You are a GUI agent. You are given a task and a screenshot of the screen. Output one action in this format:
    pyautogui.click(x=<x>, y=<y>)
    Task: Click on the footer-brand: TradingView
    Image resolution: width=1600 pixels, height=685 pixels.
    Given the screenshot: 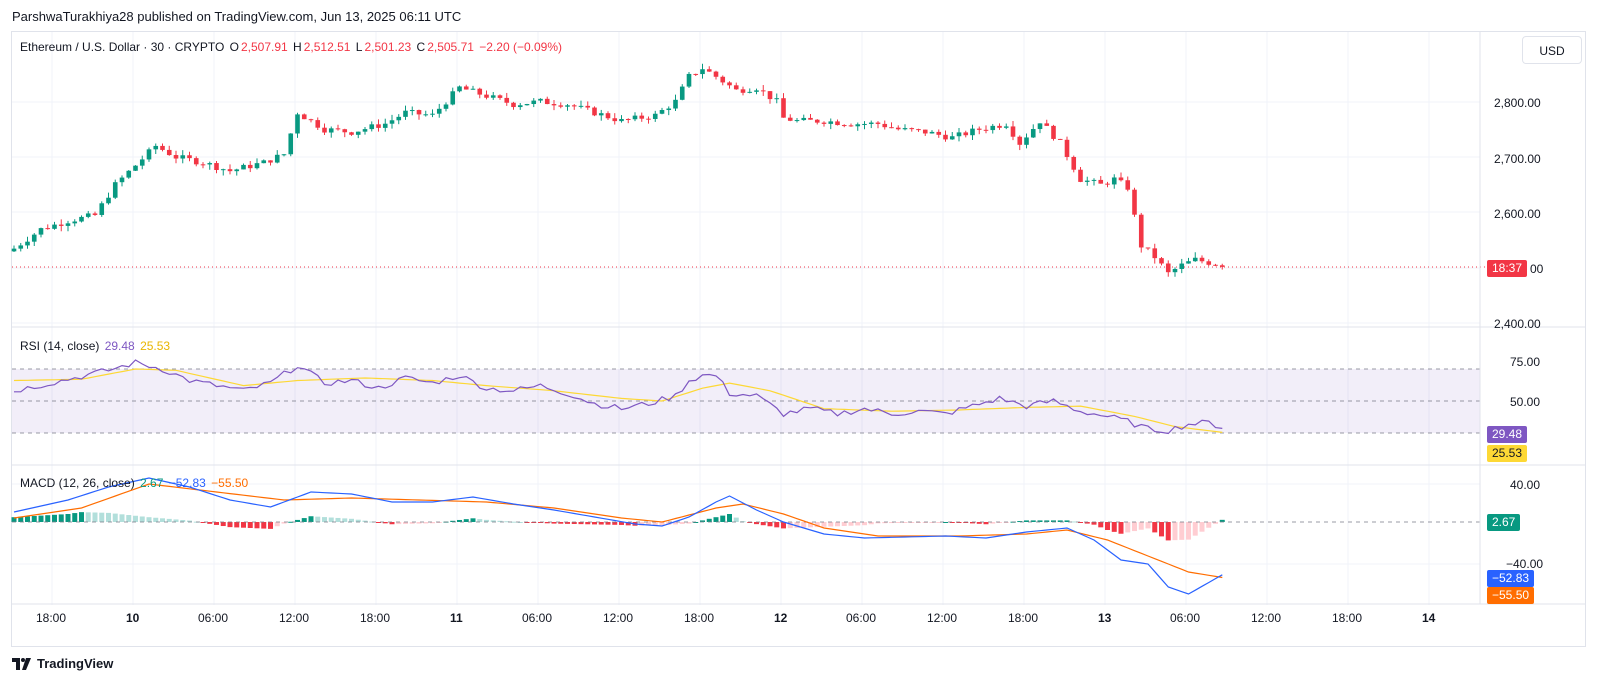 What is the action you would take?
    pyautogui.click(x=62, y=663)
    